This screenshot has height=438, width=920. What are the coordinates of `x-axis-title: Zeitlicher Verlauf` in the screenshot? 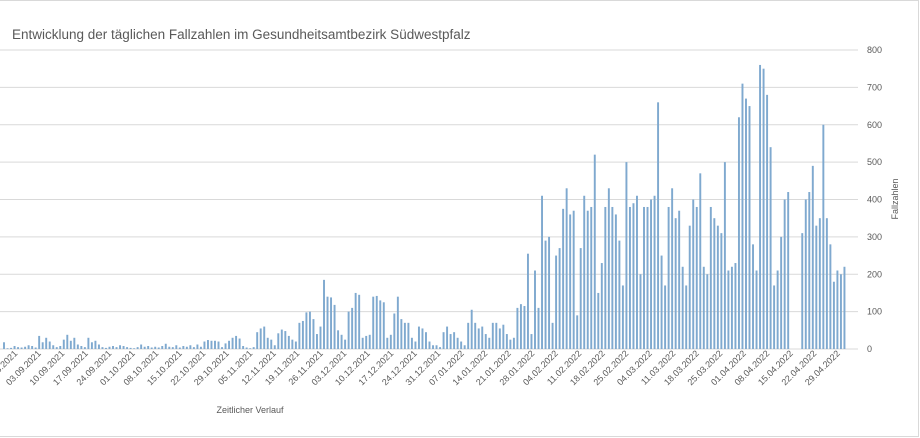 It's located at (250, 410).